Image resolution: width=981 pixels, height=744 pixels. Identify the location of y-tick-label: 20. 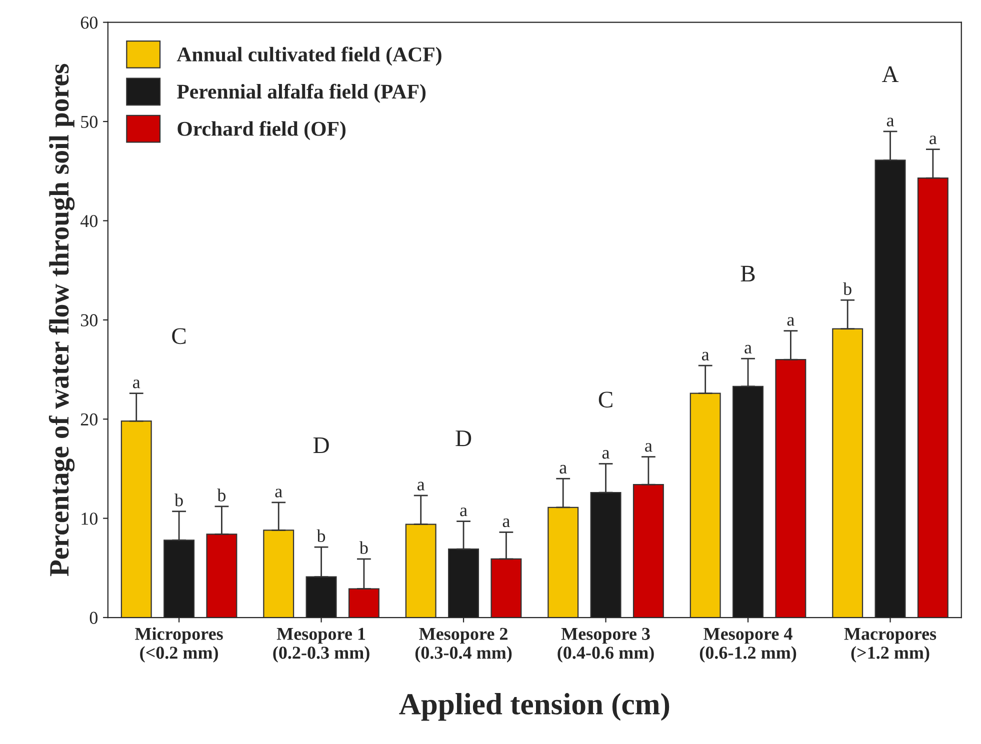
(89, 419).